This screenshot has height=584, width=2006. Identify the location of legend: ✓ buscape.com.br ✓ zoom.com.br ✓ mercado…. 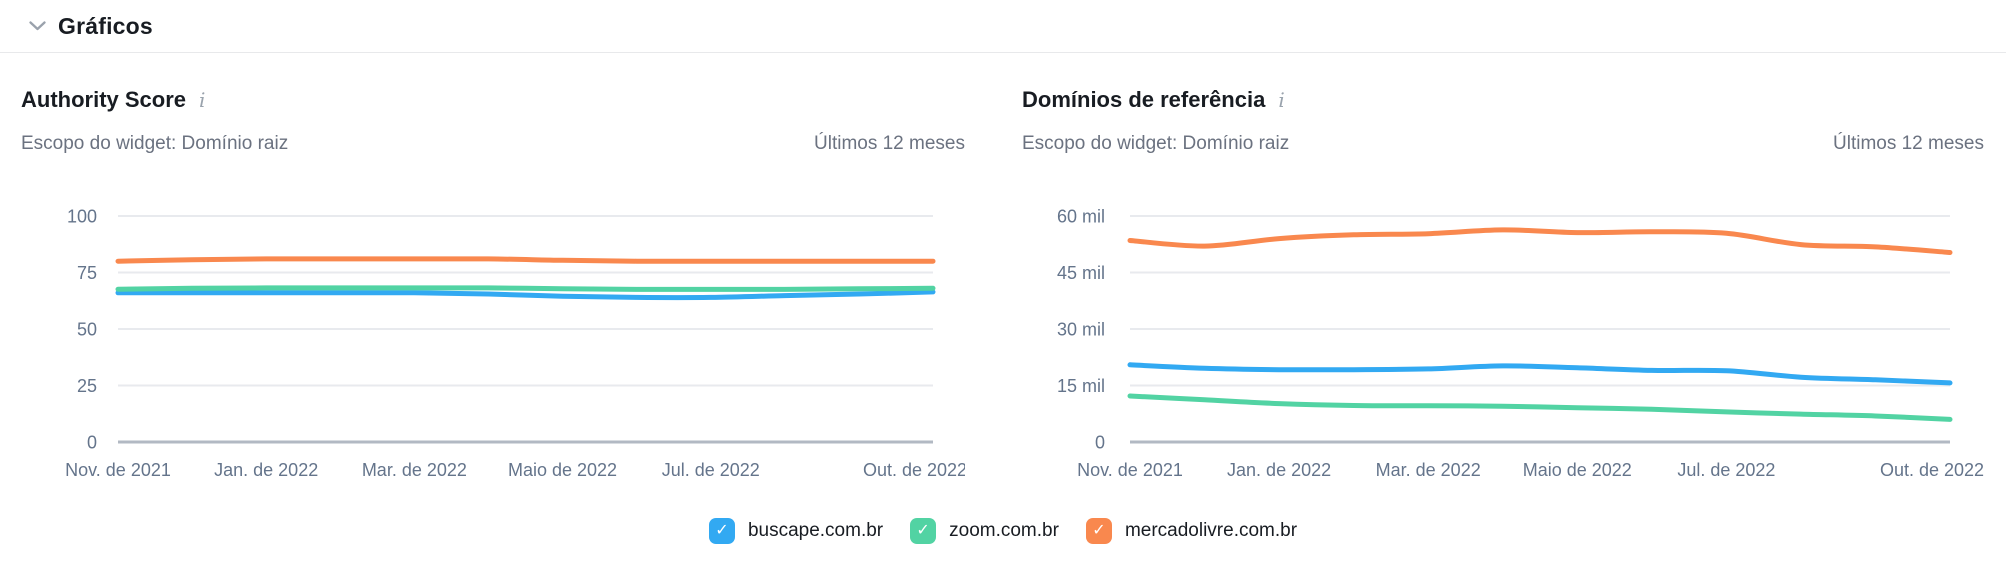
(1003, 531).